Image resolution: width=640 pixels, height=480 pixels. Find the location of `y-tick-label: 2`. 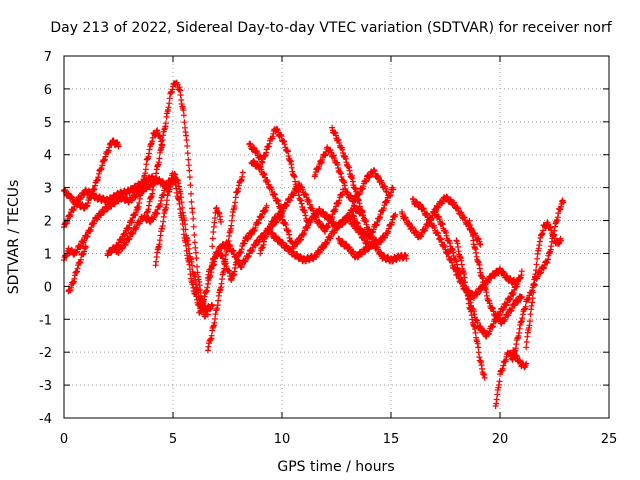

y-tick-label: 2 is located at coordinates (48, 222).